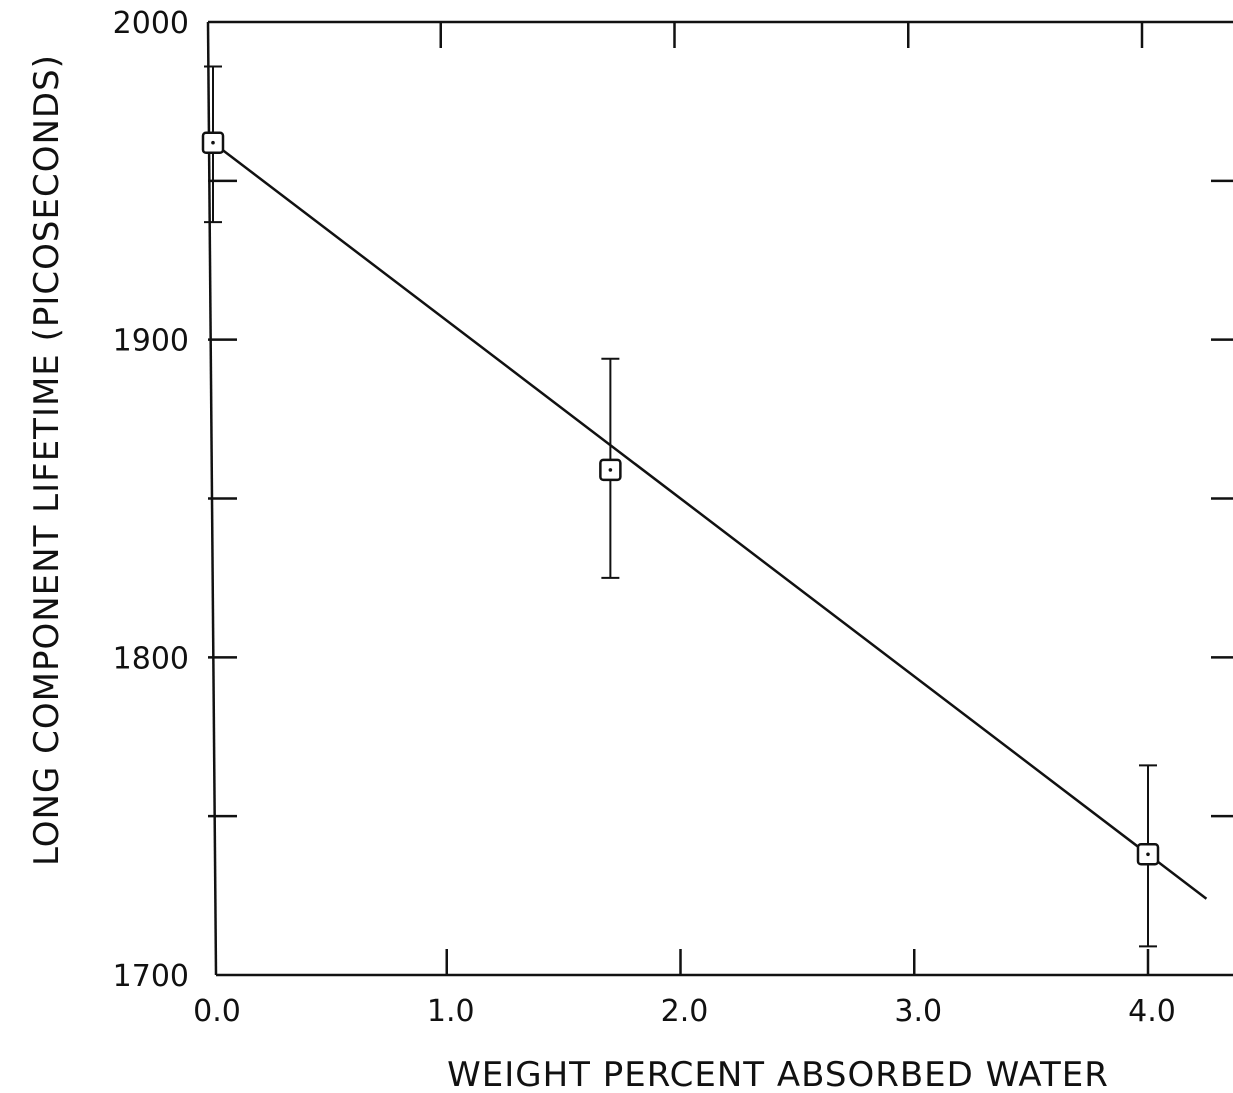 The image size is (1233, 1093). Describe the element at coordinates (47, 460) in the screenshot. I see `y-axis-title: LONG COMPONENT LIFETIME (PICOSECONDS)` at that location.